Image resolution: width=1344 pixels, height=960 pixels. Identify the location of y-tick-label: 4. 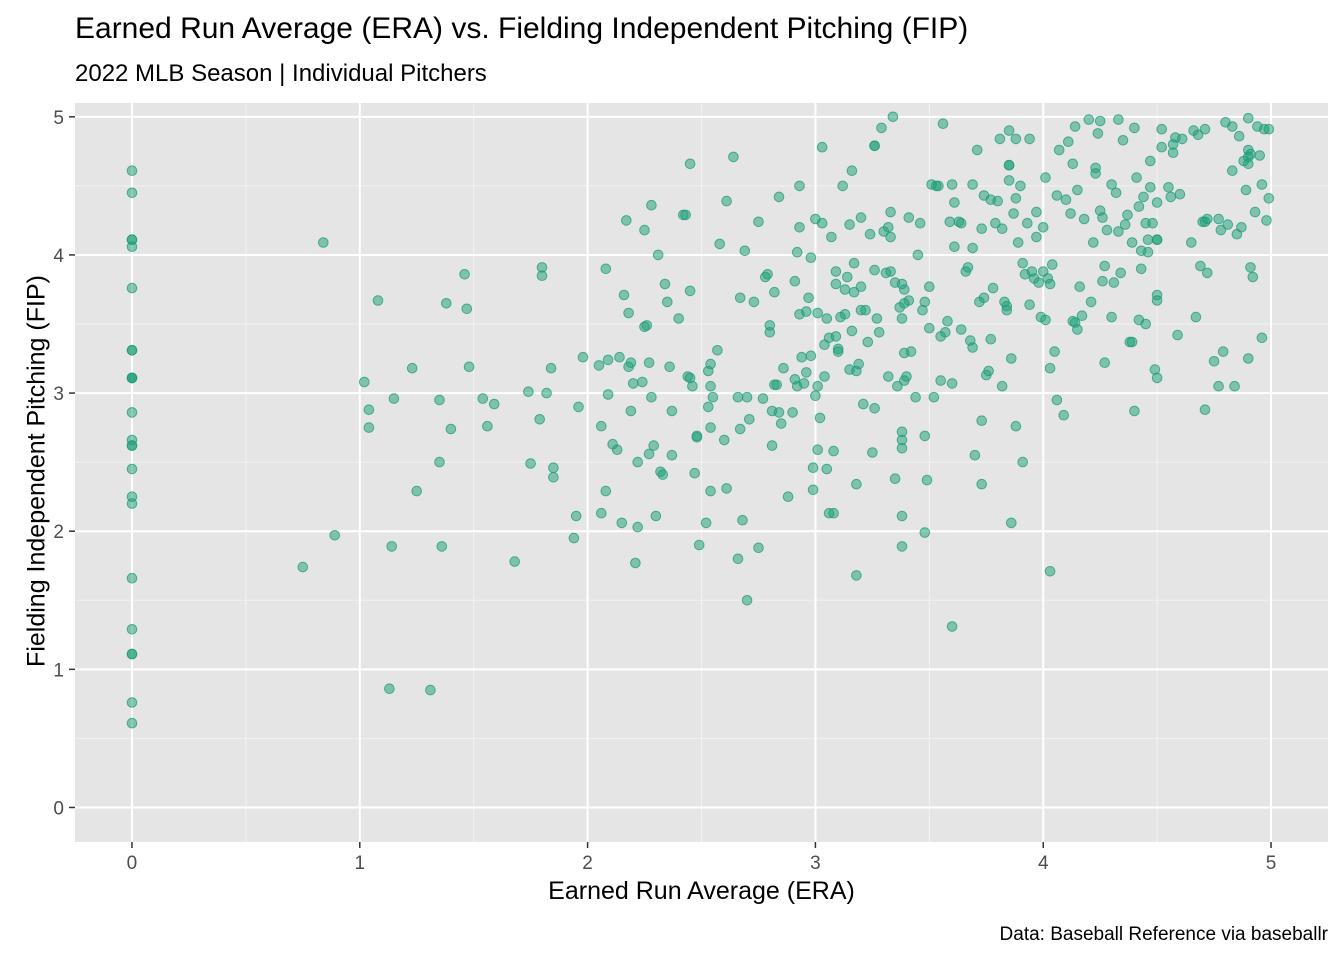
(58, 256).